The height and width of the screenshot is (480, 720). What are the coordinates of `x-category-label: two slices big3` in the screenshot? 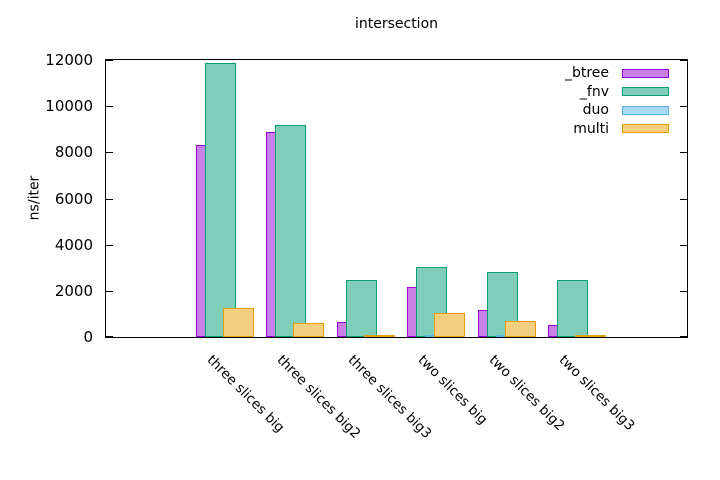 It's located at (596, 393).